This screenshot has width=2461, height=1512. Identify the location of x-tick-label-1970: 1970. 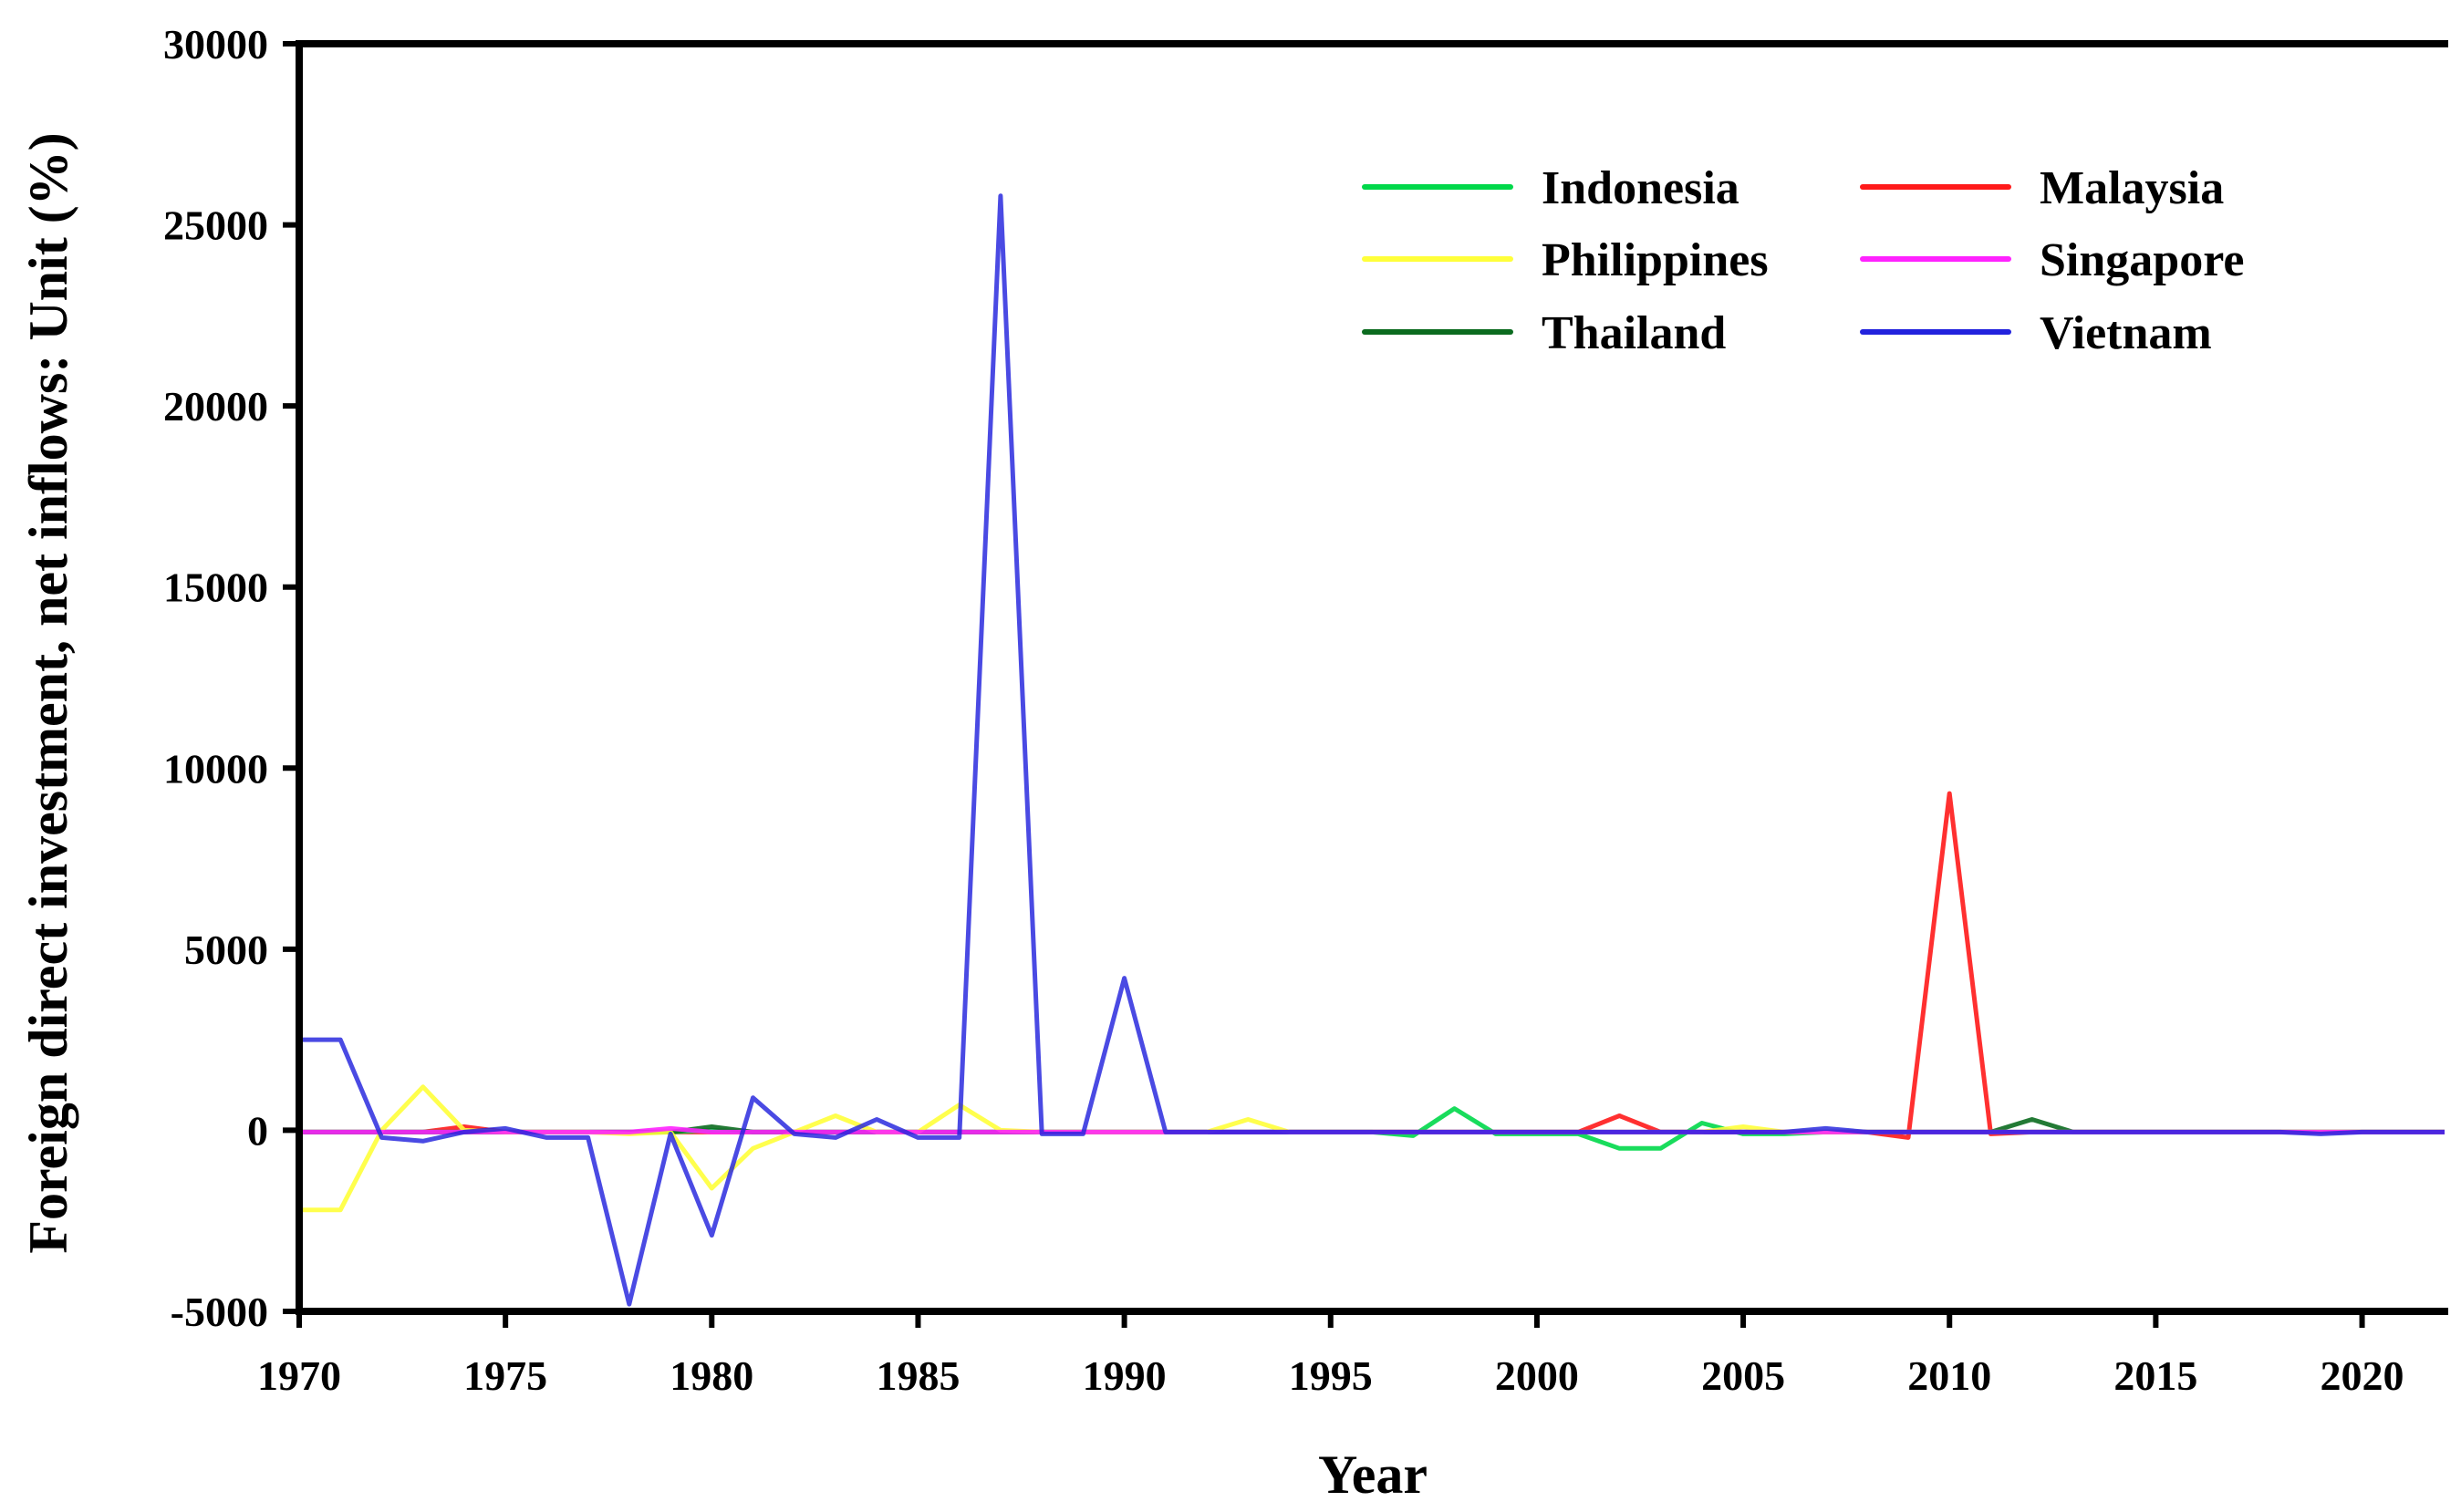
(299, 1375).